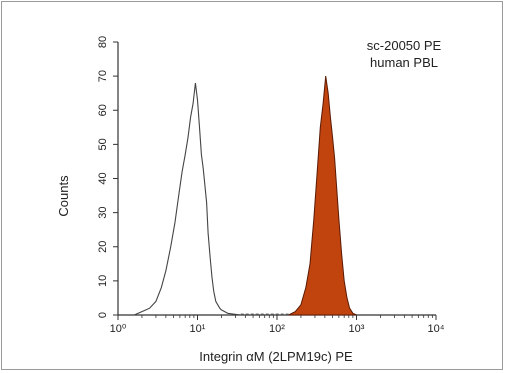 The image size is (506, 373). Describe the element at coordinates (103, 110) in the screenshot. I see `y-tick-label-6: 60` at that location.